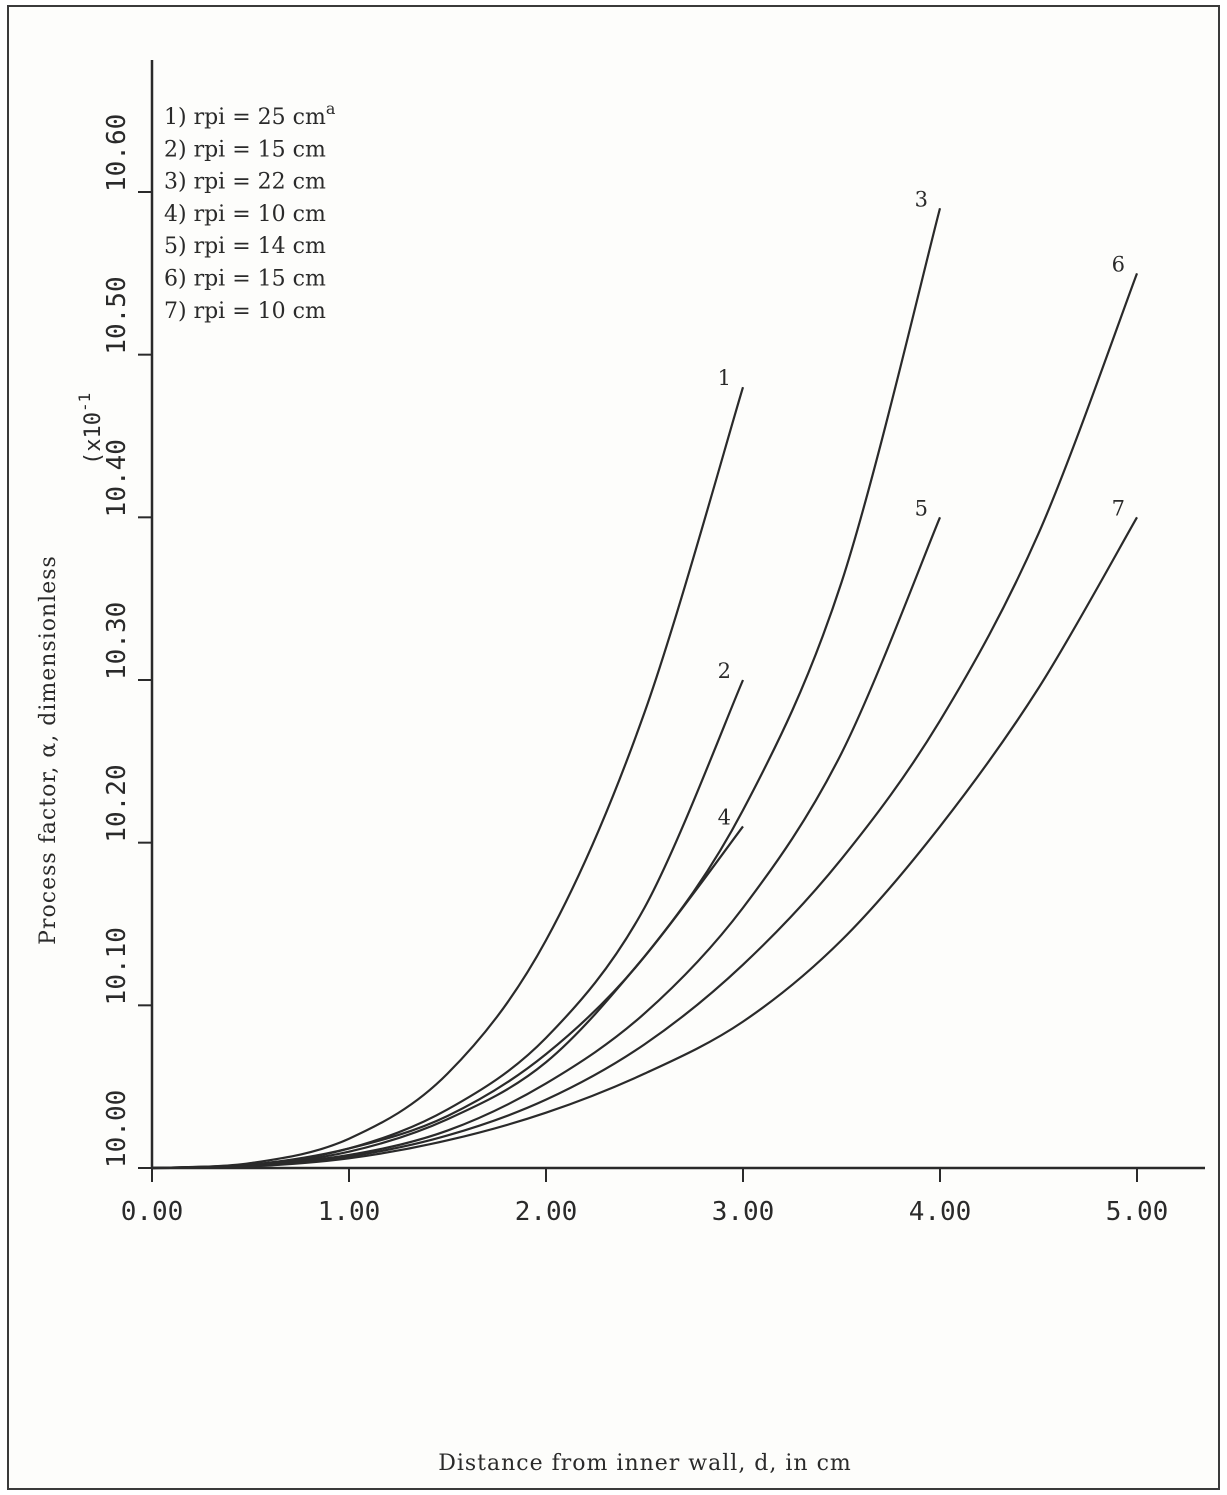 This screenshot has width=1227, height=1495. Describe the element at coordinates (117, 315) in the screenshot. I see `y-tick-label: 10.50` at that location.